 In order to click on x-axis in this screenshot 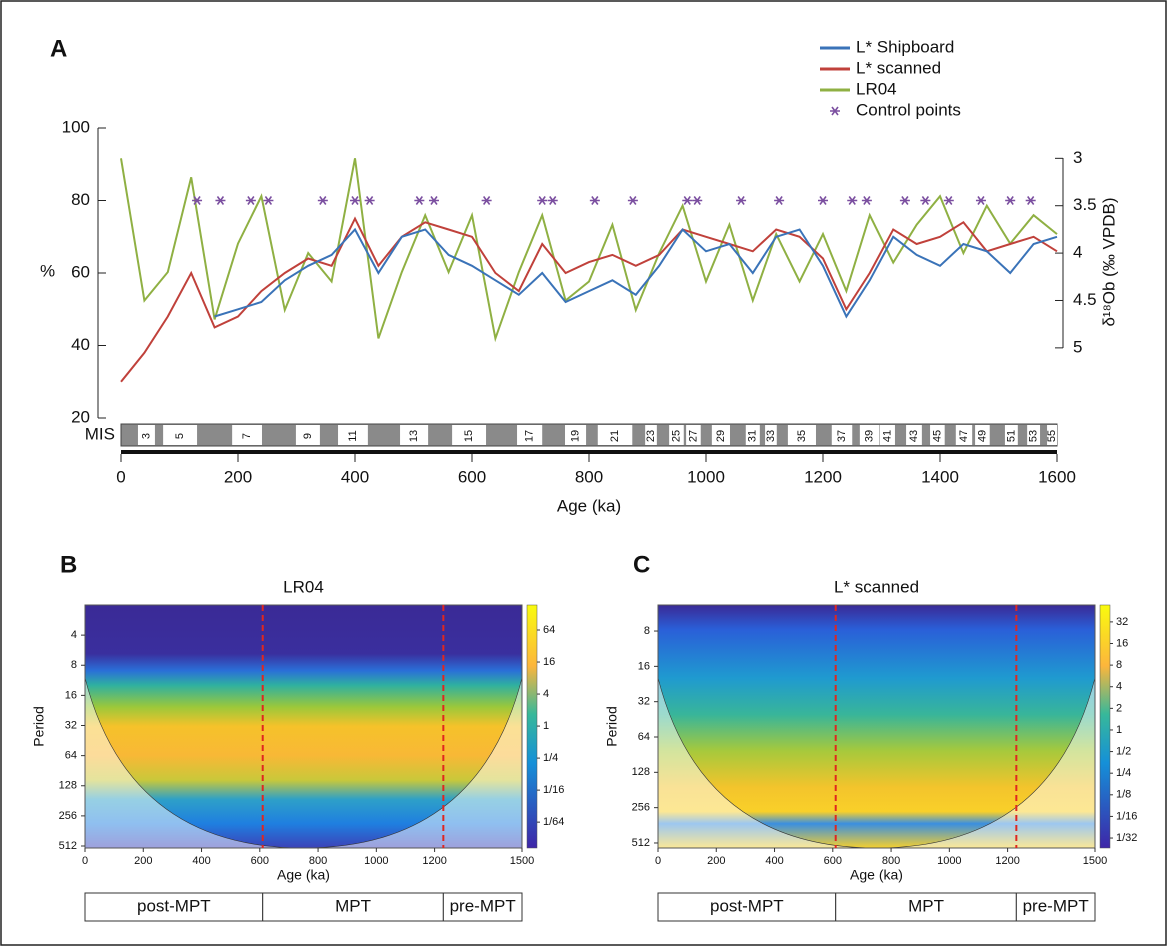, I will do `click(589, 452)`.